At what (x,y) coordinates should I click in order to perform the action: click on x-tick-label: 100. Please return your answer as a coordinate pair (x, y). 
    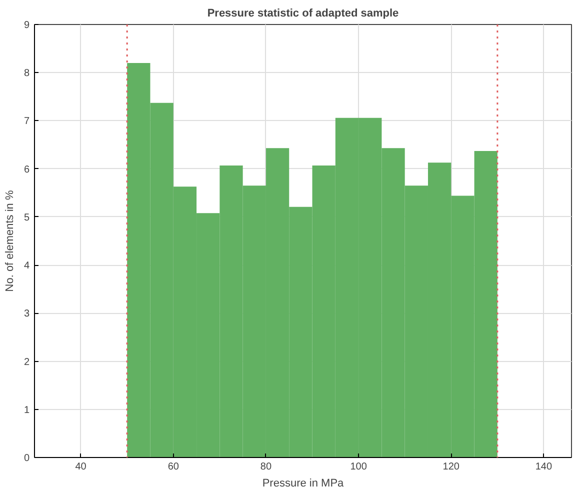
    Looking at the image, I should click on (359, 467).